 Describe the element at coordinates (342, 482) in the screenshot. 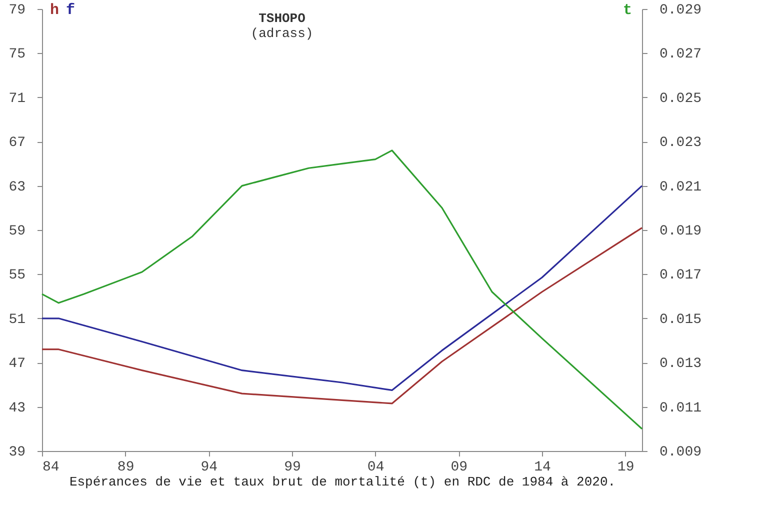

I see `x-axis-title: Espérances de vie et taux brut de mortalité (t) en RDC de 1984 à 2020.` at that location.